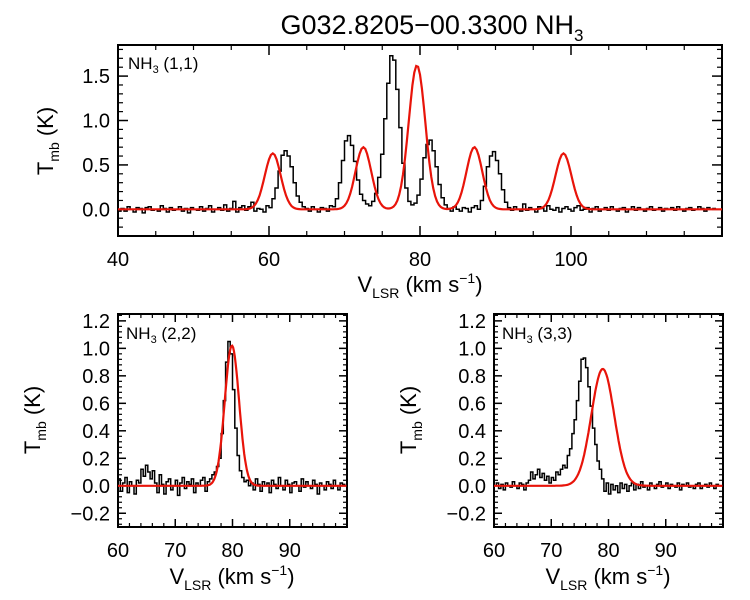 This screenshot has height=600, width=750. What do you see at coordinates (419, 285) in the screenshot?
I see `x-axis-label-nh3-11: VLSR (km s−1)` at bounding box center [419, 285].